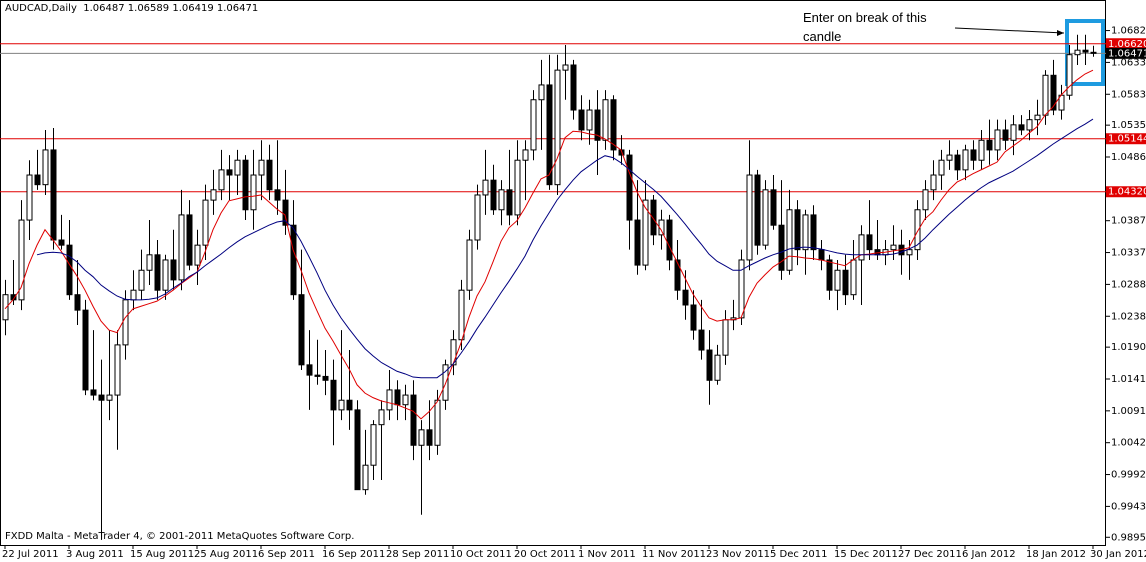 The width and height of the screenshot is (1146, 562). I want to click on y-tick-label: 1.02385, so click(1128, 316).